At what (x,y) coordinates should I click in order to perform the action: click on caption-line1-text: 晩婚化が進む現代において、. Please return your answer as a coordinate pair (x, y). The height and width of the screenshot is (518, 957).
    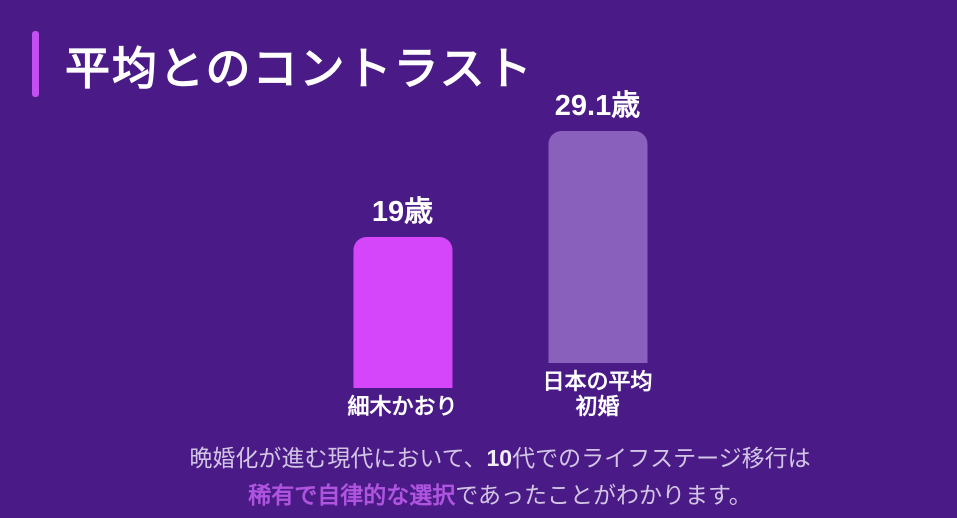
    Looking at the image, I should click on (338, 458).